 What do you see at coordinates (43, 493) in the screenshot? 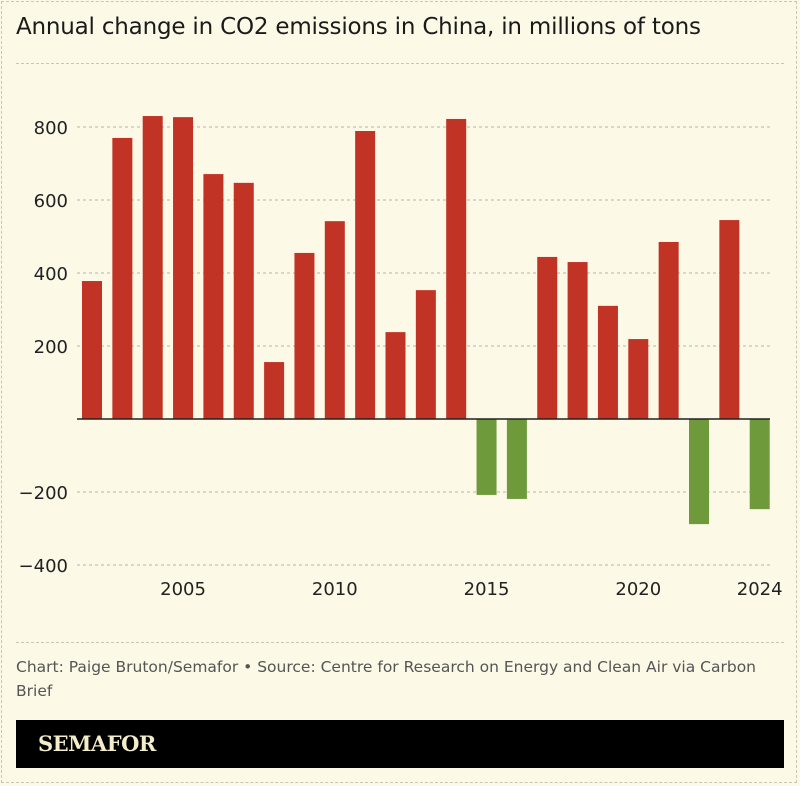
I see `y-tick-label: −200` at bounding box center [43, 493].